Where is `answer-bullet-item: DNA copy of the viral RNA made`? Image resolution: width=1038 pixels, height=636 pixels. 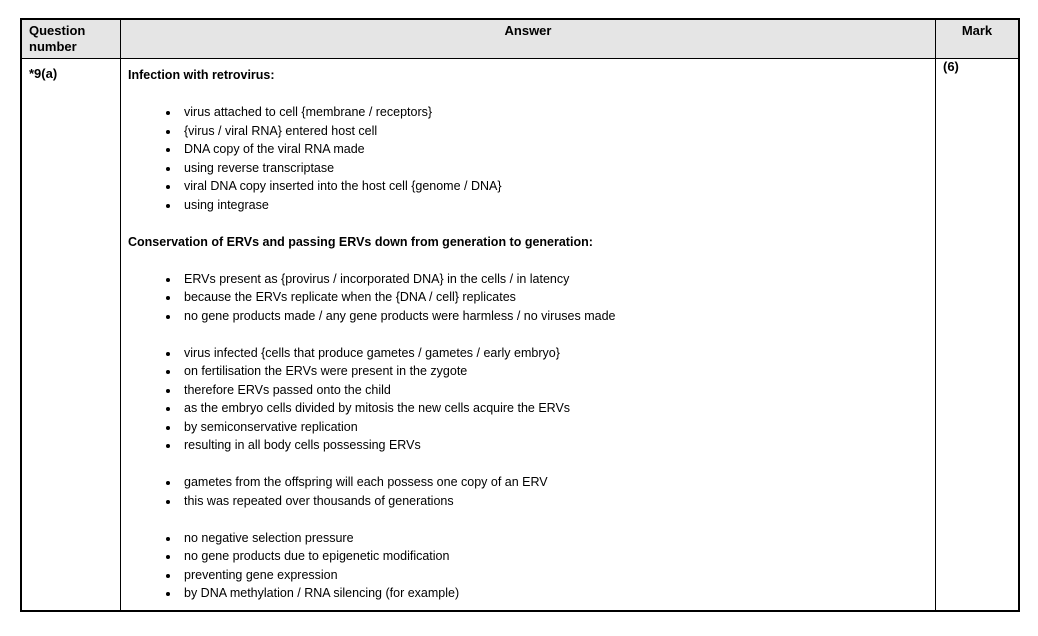 answer-bullet-item: DNA copy of the viral RNA made is located at coordinates (552, 149).